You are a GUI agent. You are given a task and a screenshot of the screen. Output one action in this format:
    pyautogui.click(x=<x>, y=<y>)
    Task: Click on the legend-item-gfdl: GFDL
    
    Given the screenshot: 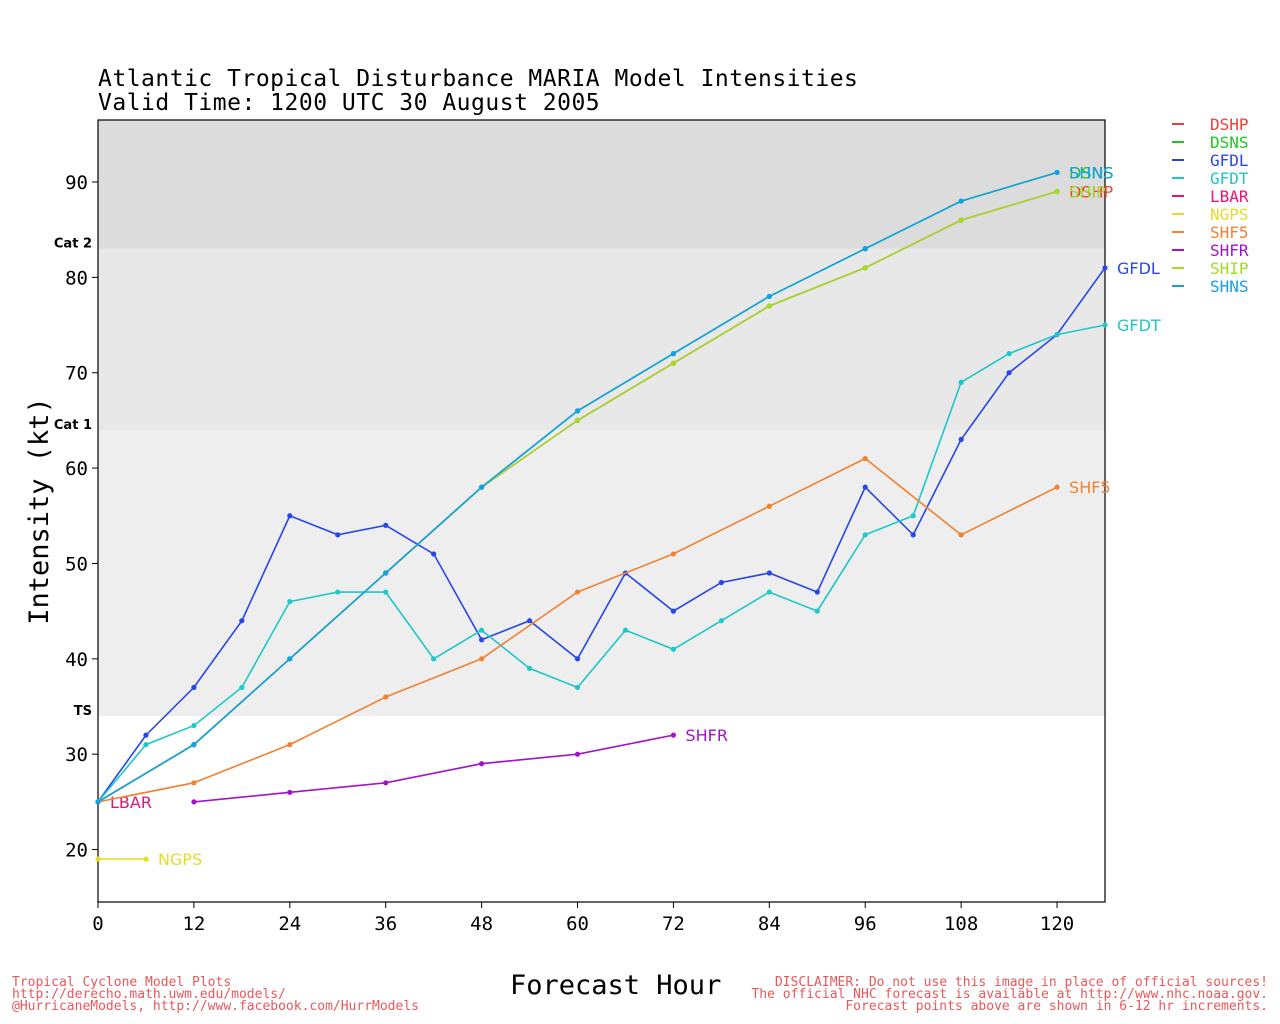 What is the action you would take?
    pyautogui.click(x=1210, y=160)
    